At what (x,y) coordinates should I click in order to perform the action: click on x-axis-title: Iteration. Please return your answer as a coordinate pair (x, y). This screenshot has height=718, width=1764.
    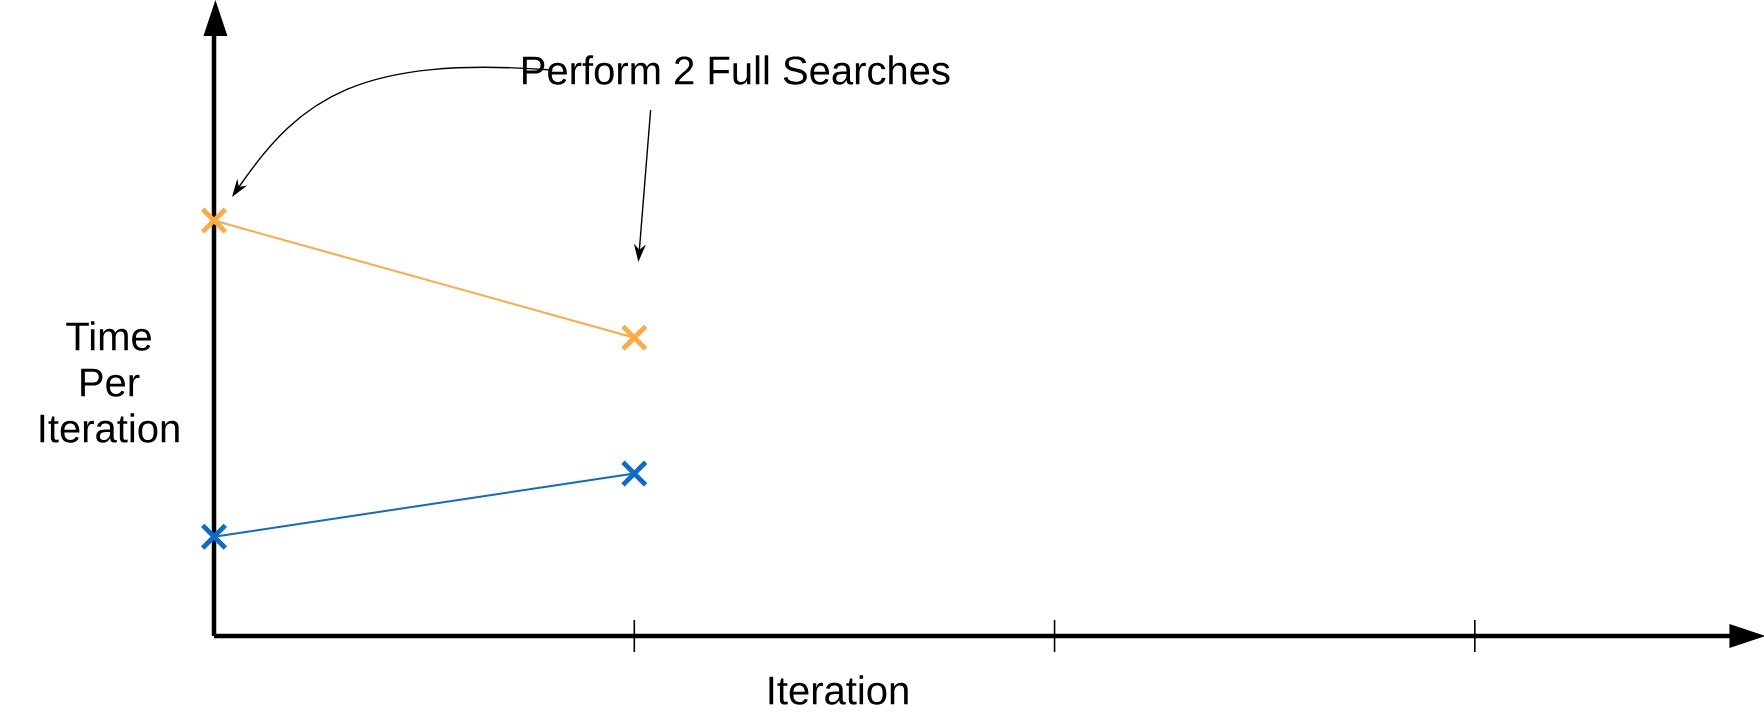
    Looking at the image, I should click on (838, 690).